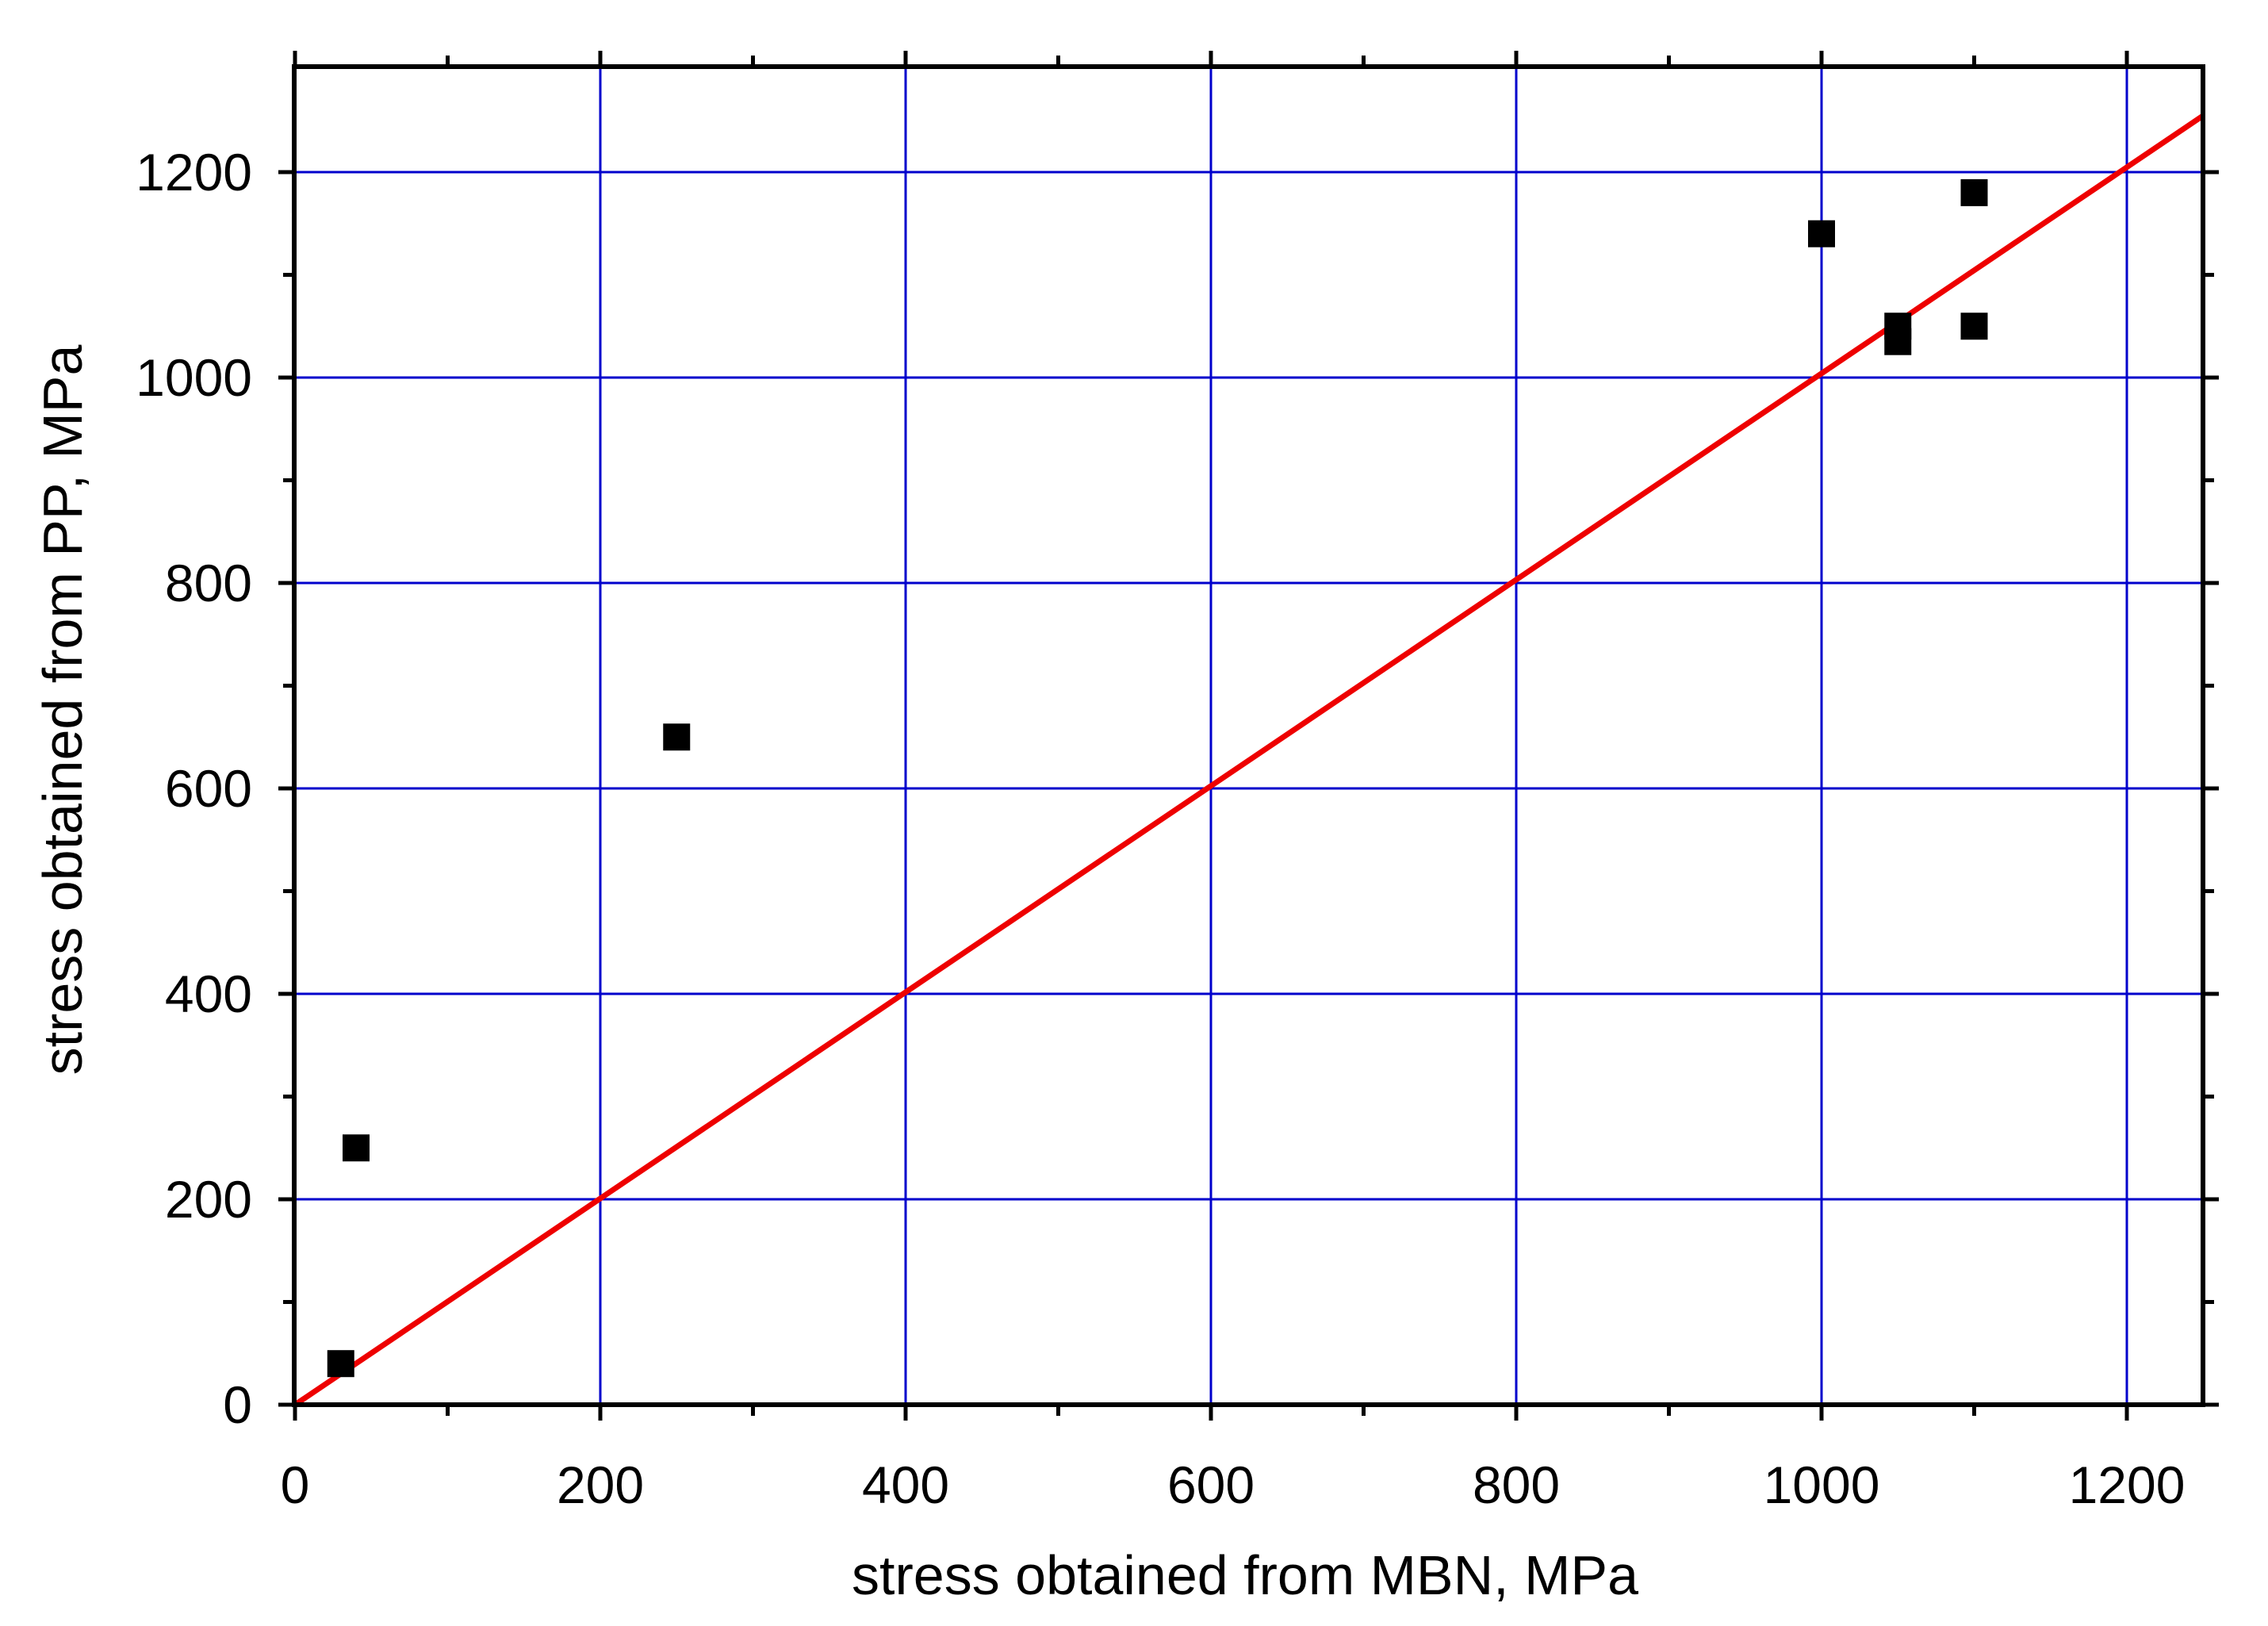  I want to click on x-tick-label: 600, so click(1211, 1484).